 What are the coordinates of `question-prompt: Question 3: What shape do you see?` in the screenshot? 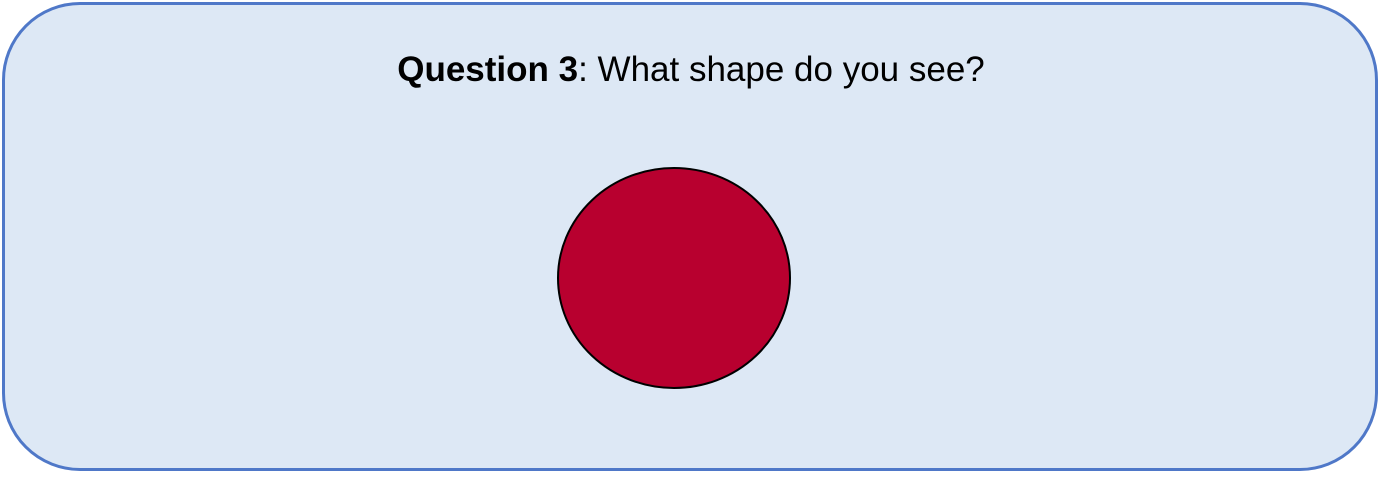 It's located at (691, 70).